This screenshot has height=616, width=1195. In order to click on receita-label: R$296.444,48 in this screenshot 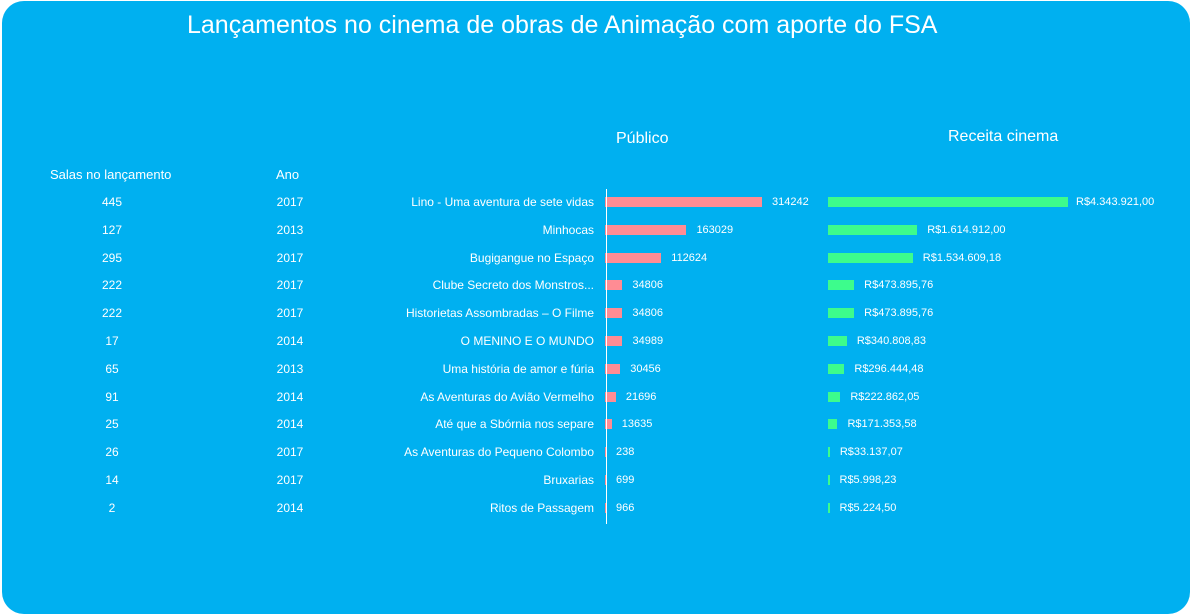, I will do `click(889, 368)`.